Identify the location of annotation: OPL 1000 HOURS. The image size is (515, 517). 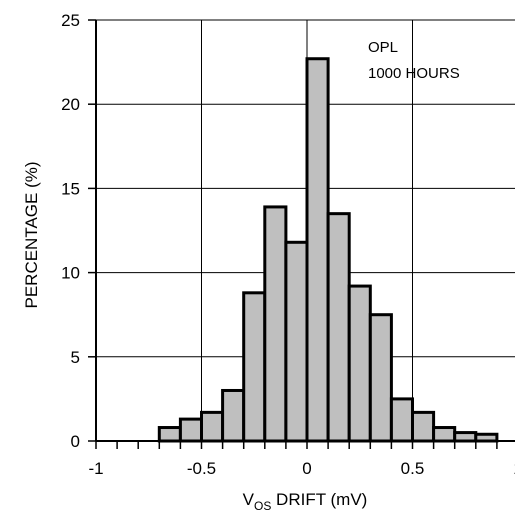
(414, 60).